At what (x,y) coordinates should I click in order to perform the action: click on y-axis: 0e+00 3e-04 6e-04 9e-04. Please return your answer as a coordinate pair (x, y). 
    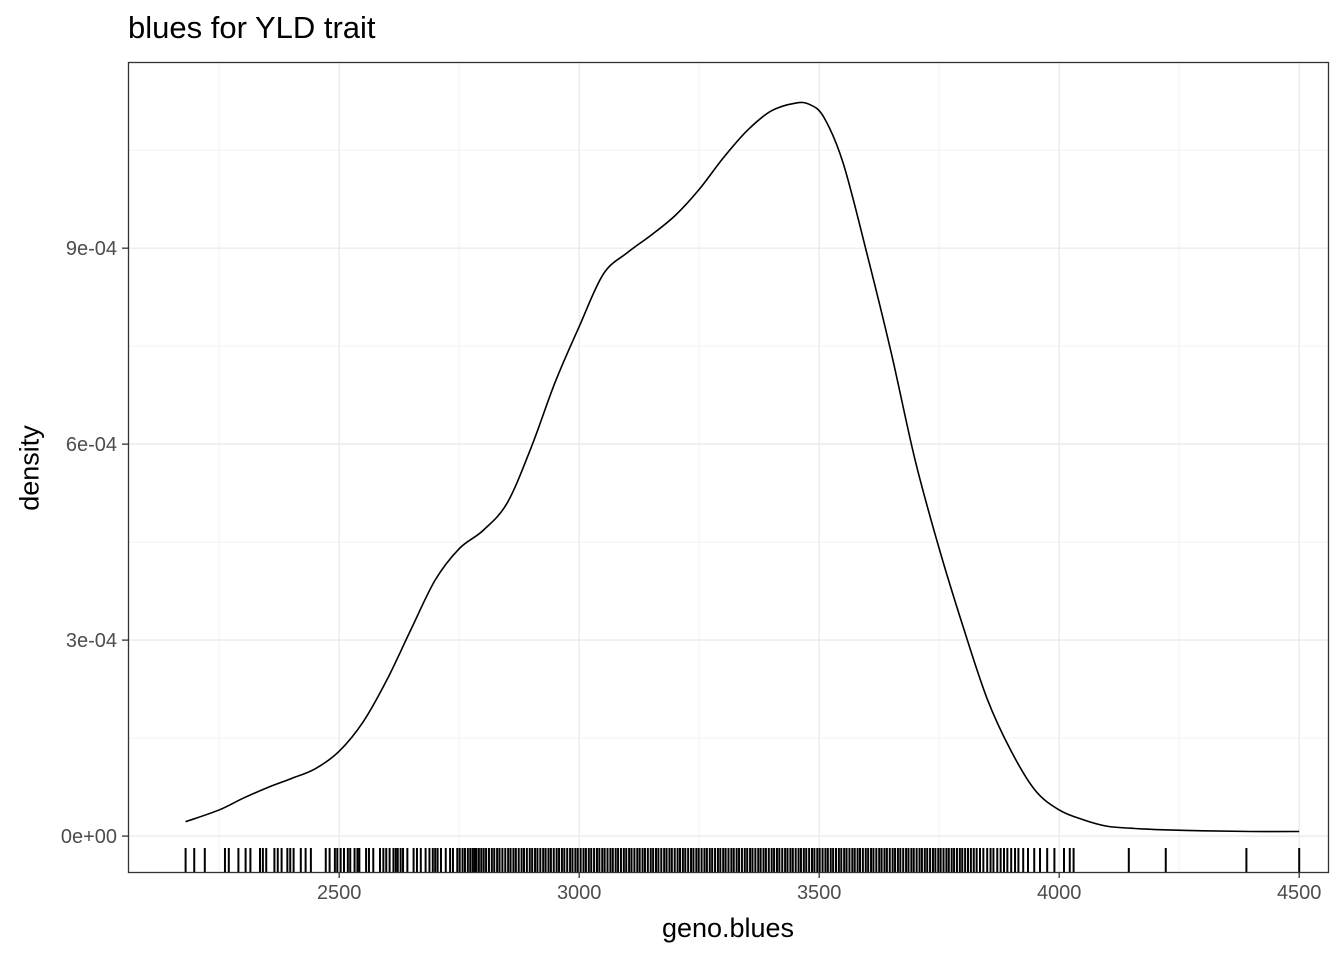
    Looking at the image, I should click on (94, 543).